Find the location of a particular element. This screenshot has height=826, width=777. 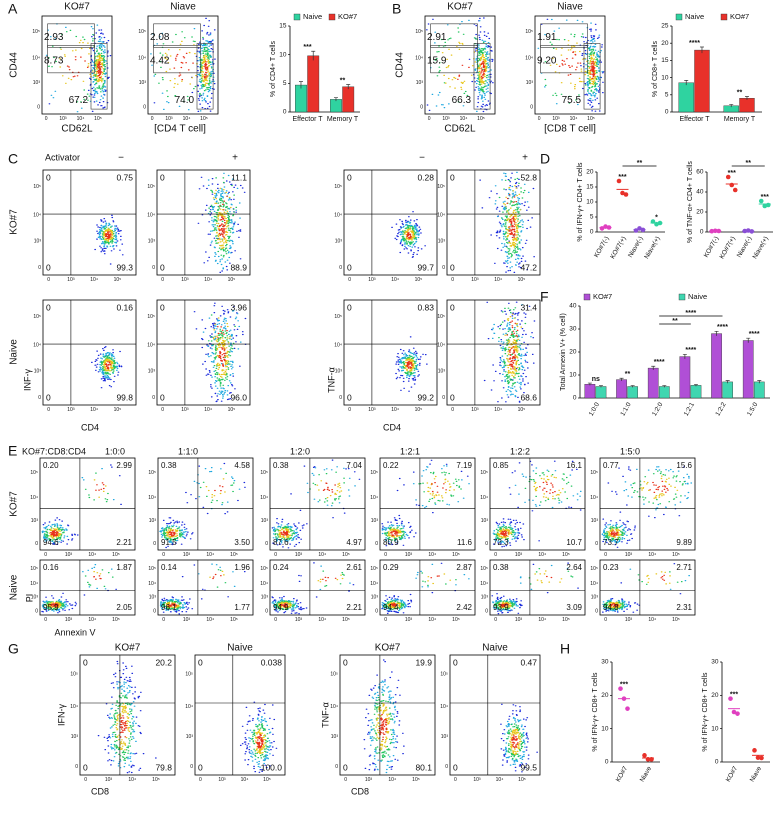

quadrant-value: 3.50 is located at coordinates (242, 542).